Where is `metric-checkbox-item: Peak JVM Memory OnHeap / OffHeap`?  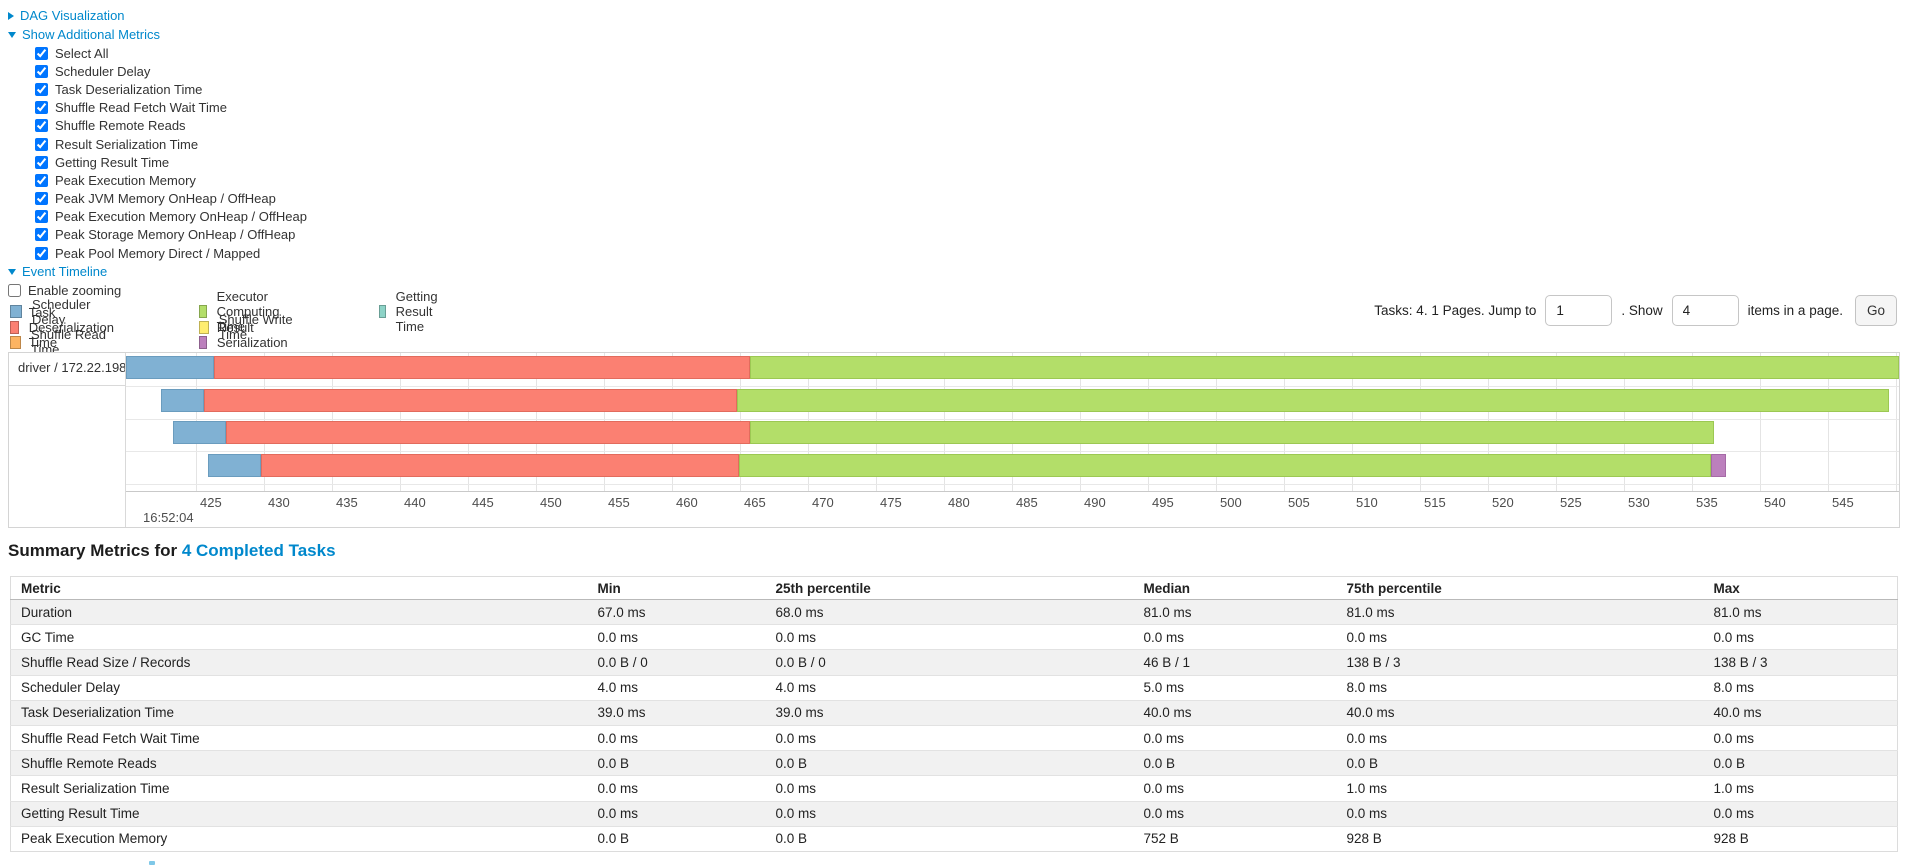 metric-checkbox-item: Peak JVM Memory OnHeap / OffHeap is located at coordinates (171, 199).